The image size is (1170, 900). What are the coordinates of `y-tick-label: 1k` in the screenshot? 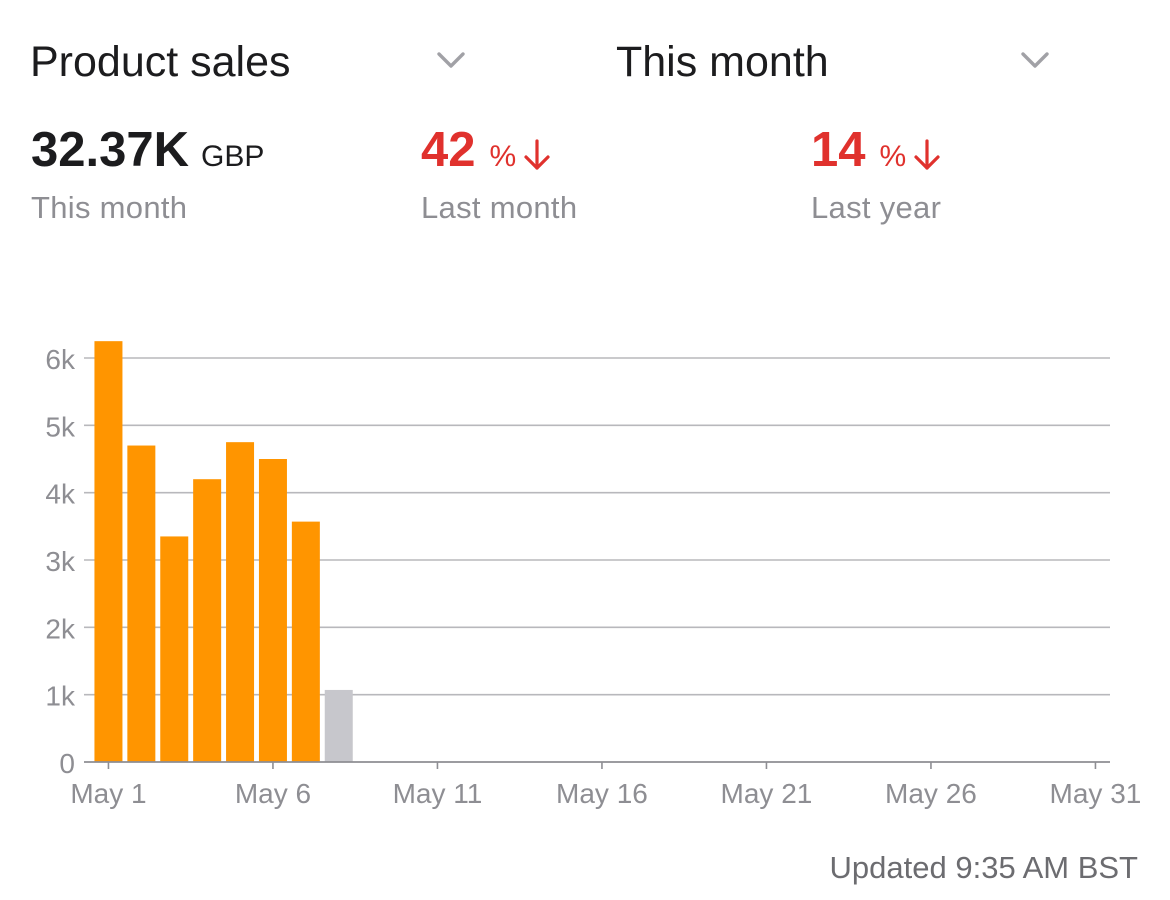 It's located at (60, 696).